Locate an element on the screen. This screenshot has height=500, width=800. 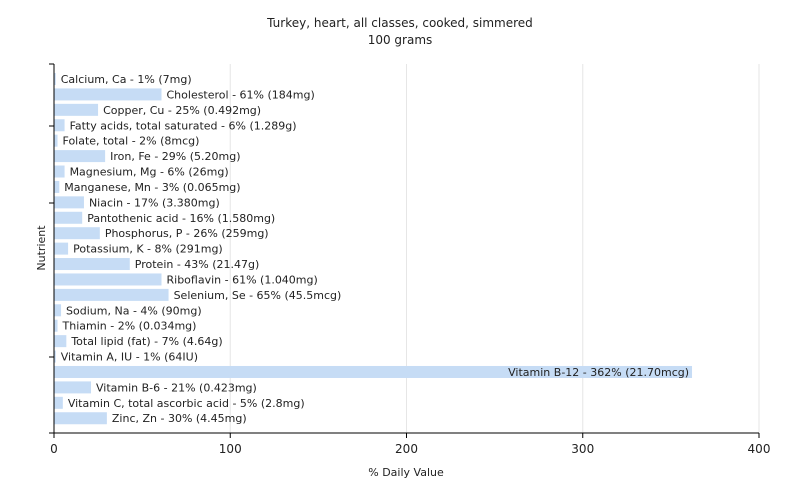
bar-label: Iron, Fe - 29% (5.20mg) is located at coordinates (175, 156).